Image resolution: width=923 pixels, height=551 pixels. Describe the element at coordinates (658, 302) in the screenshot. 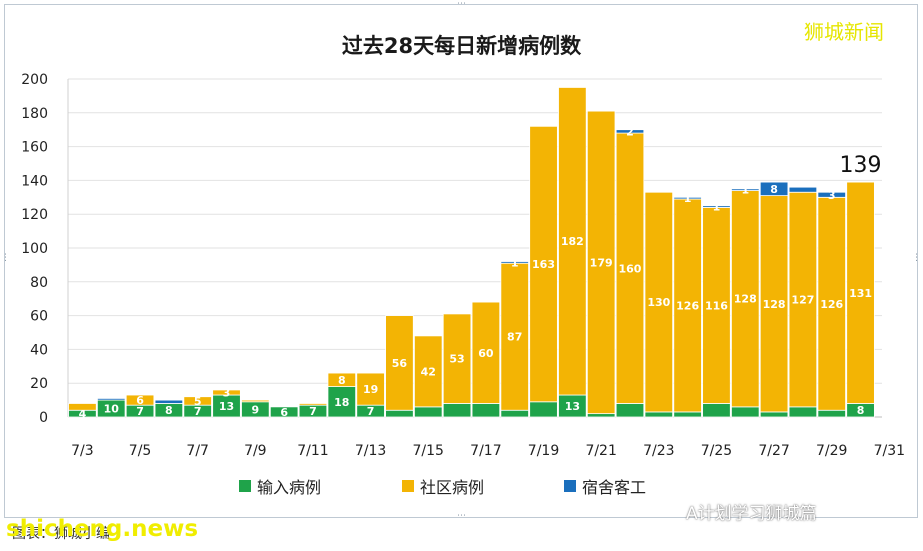

I see `bar-value-label: 130` at that location.